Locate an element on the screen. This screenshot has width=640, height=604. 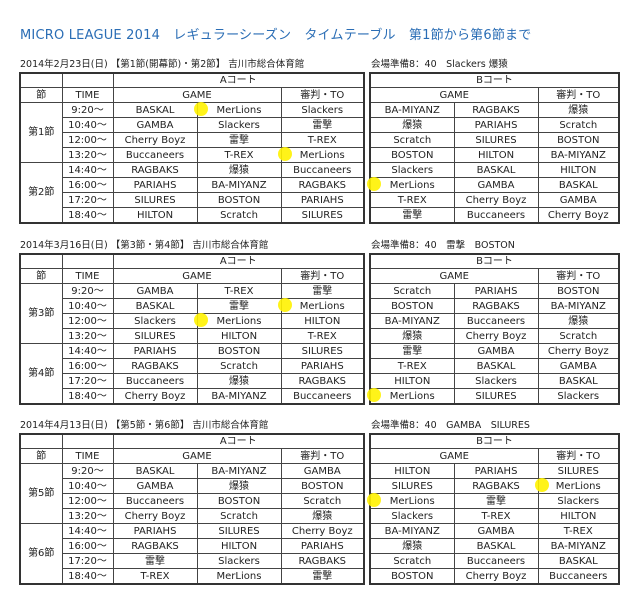
table-row: 18:40～ T-REX MerLions 雷撃 is located at coordinates (192, 576).